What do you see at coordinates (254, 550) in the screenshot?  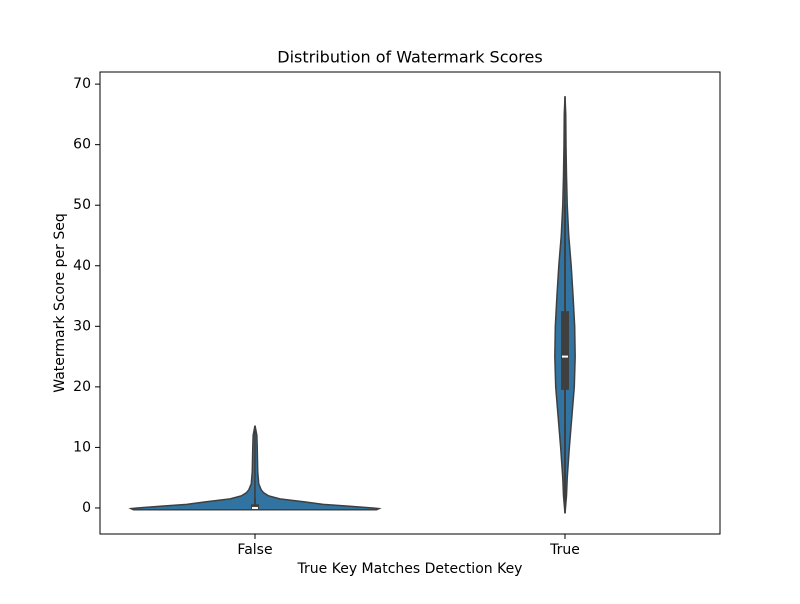 I see `x-tick-label: False` at bounding box center [254, 550].